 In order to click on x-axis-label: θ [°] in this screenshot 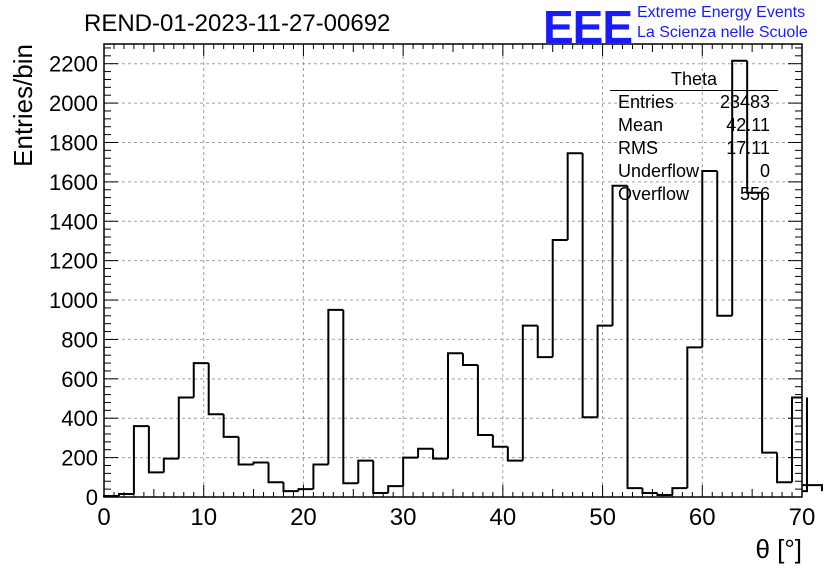, I will do `click(778, 549)`.